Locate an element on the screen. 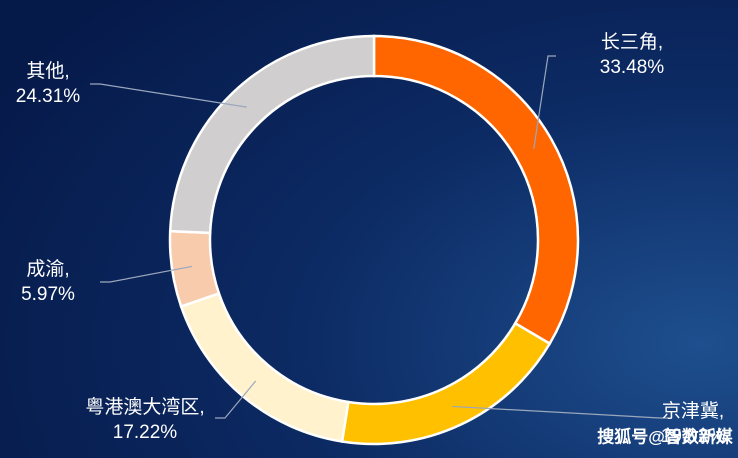 The width and height of the screenshot is (738, 458). value-label: 5.97% is located at coordinates (48, 294).